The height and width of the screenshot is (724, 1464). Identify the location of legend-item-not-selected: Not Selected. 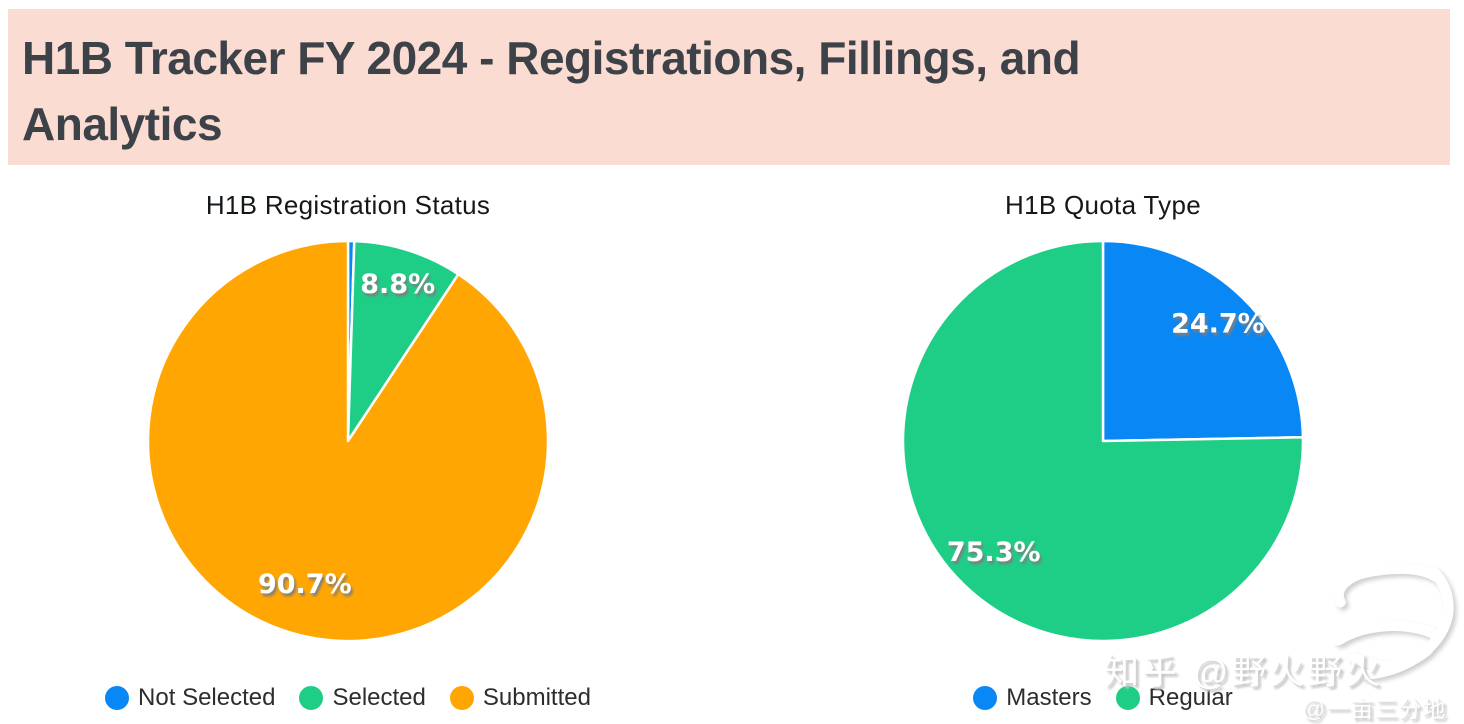
(190, 698).